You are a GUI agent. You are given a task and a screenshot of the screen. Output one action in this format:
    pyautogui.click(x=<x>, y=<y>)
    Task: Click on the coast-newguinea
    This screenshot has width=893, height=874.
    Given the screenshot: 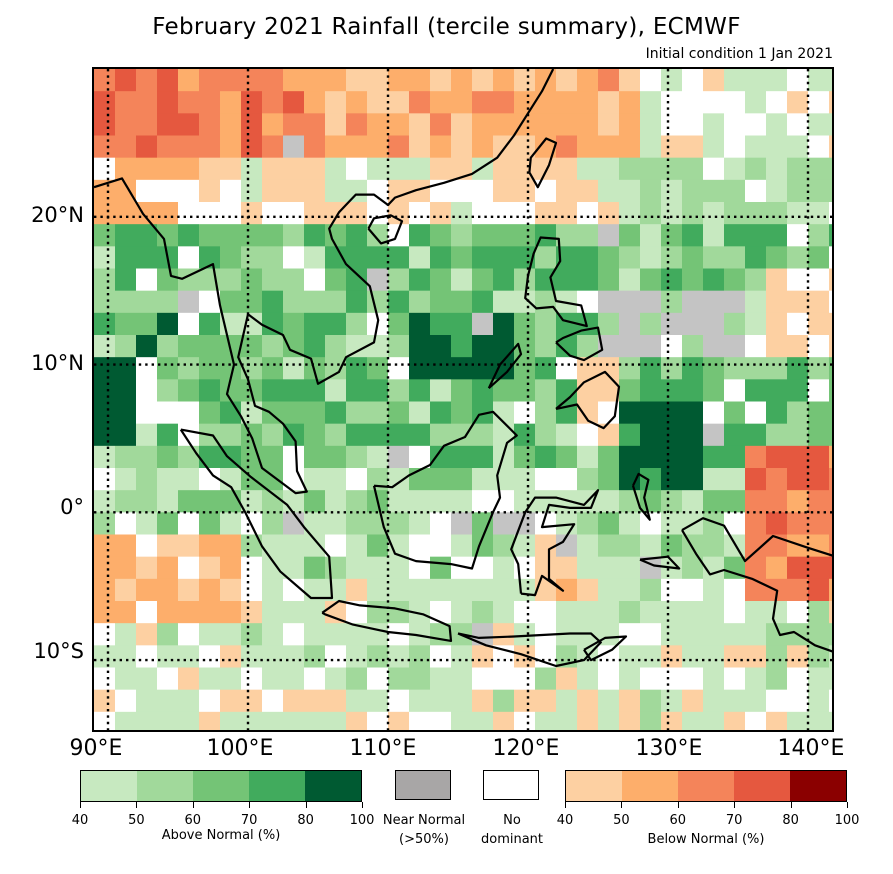 What is the action you would take?
    pyautogui.click(x=756, y=585)
    